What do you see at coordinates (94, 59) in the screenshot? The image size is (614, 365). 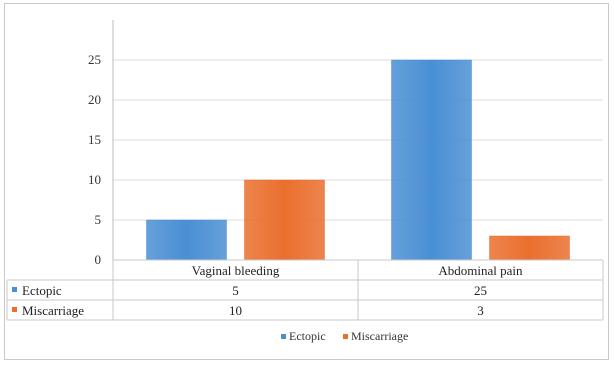 I see `y-tick-label: 25` at bounding box center [94, 59].